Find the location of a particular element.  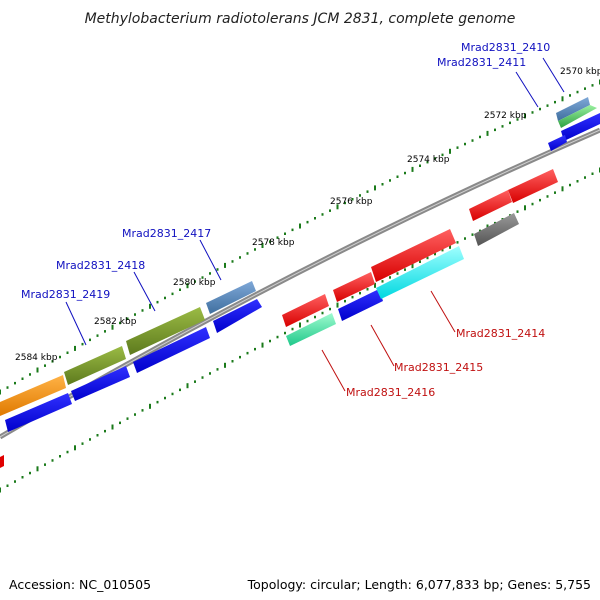

kbp-label: 2582 kbp is located at coordinates (115, 322).